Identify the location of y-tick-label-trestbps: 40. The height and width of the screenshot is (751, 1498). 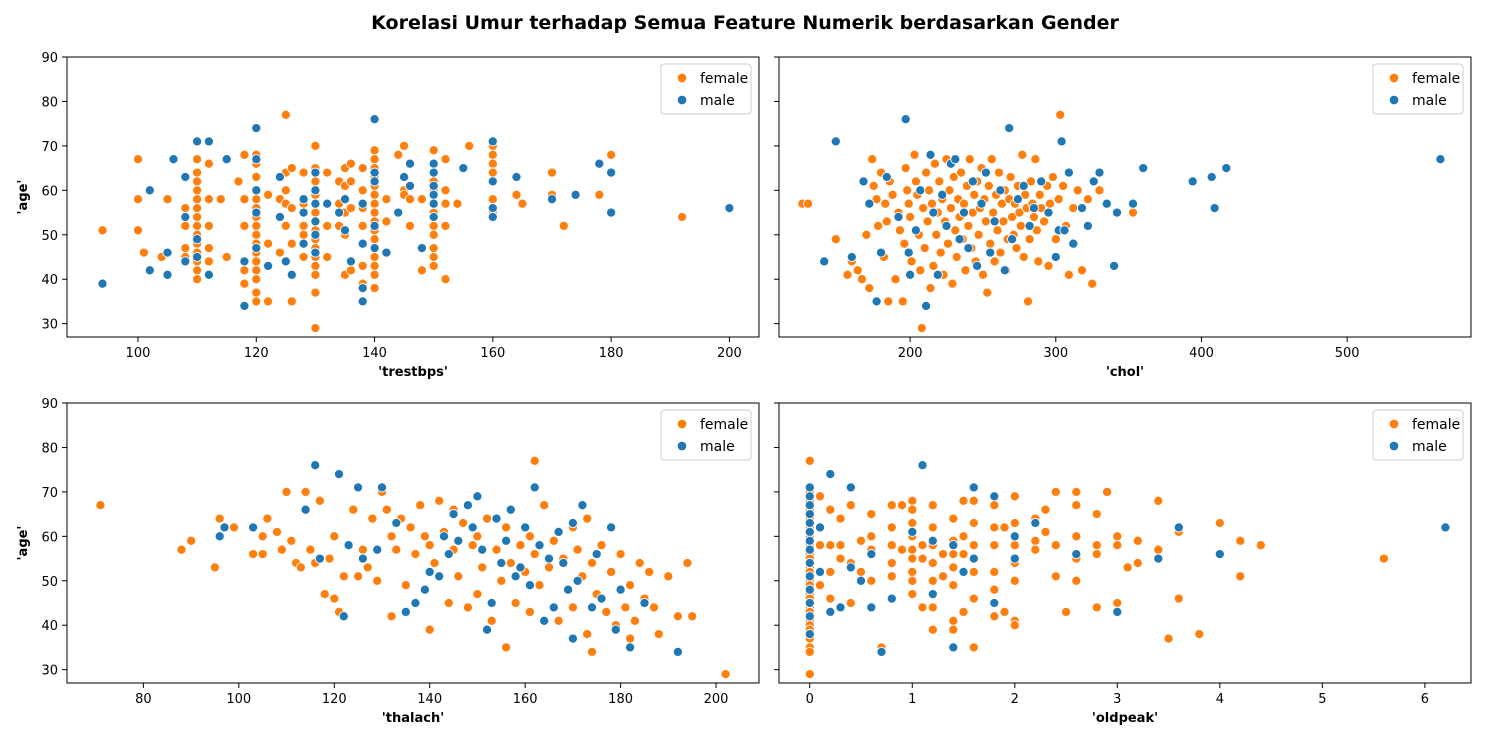
(49, 280).